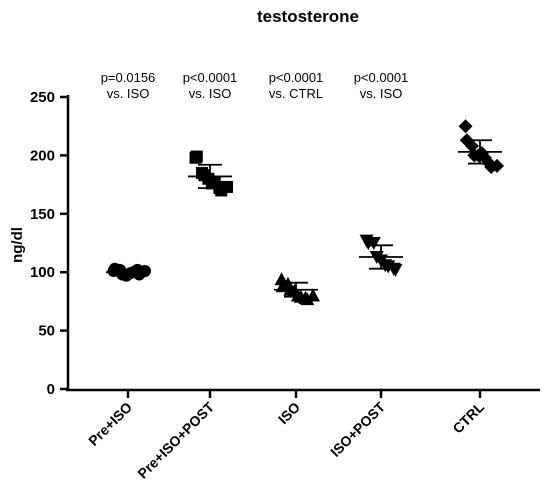  Describe the element at coordinates (42, 272) in the screenshot. I see `y-tick-label: 100` at that location.